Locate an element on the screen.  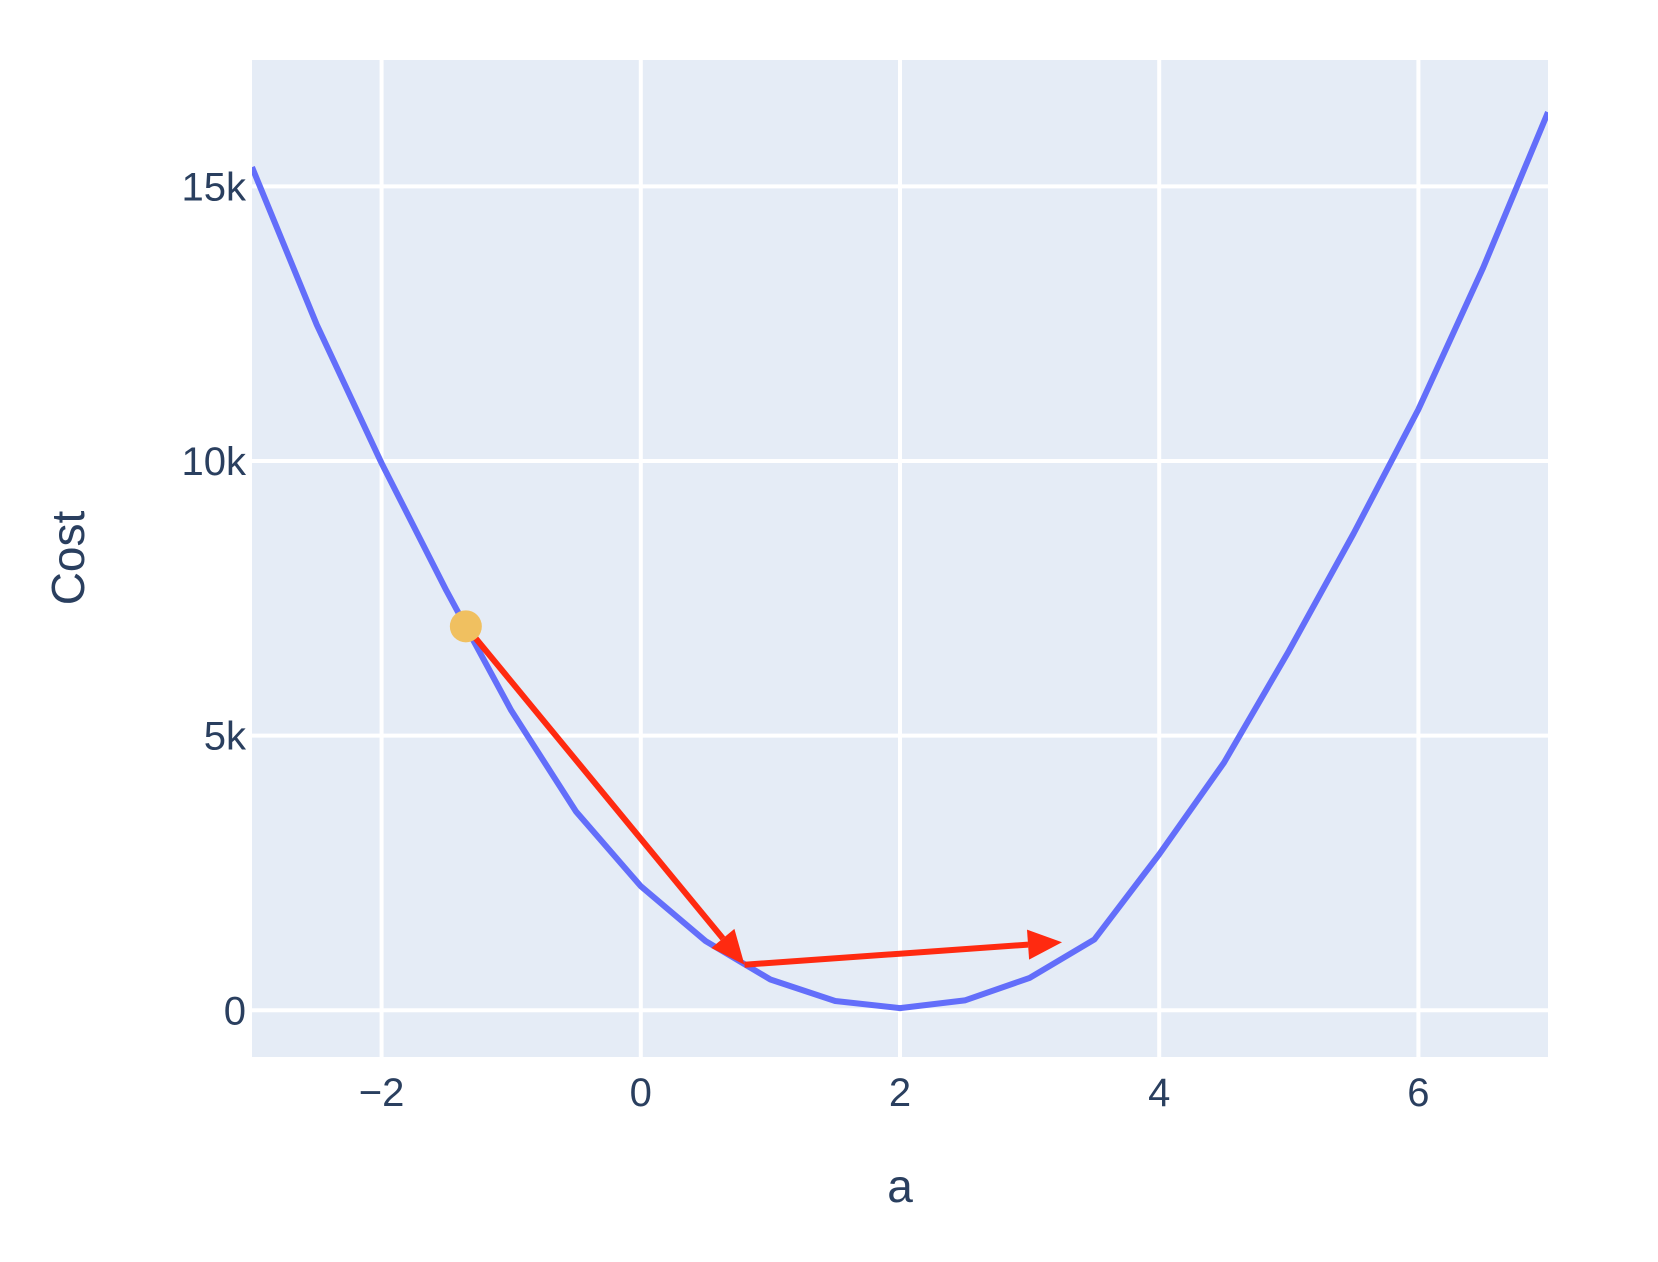
gradient-step-annotations is located at coordinates (755, 789).